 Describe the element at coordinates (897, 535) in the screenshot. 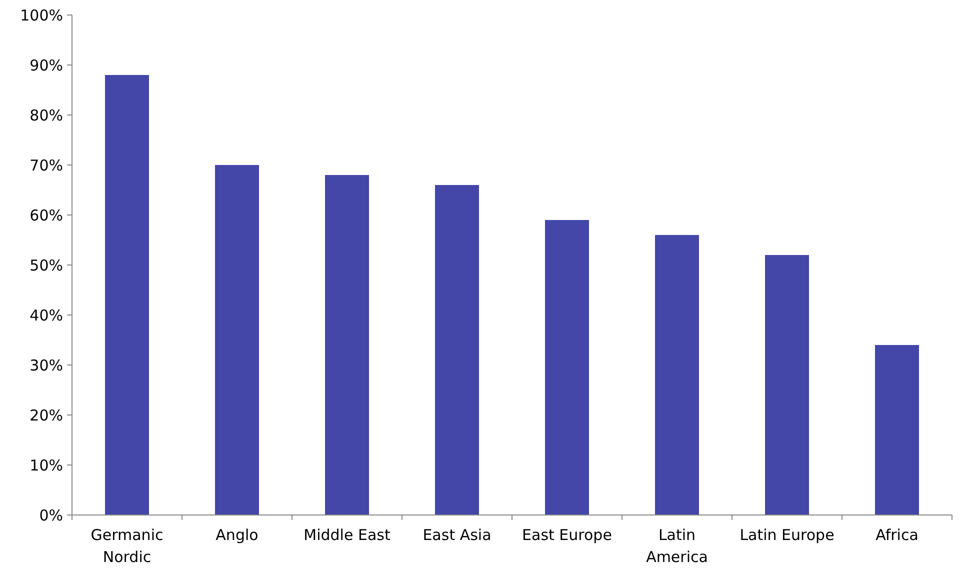

I see `x-tick-label: Africa` at that location.